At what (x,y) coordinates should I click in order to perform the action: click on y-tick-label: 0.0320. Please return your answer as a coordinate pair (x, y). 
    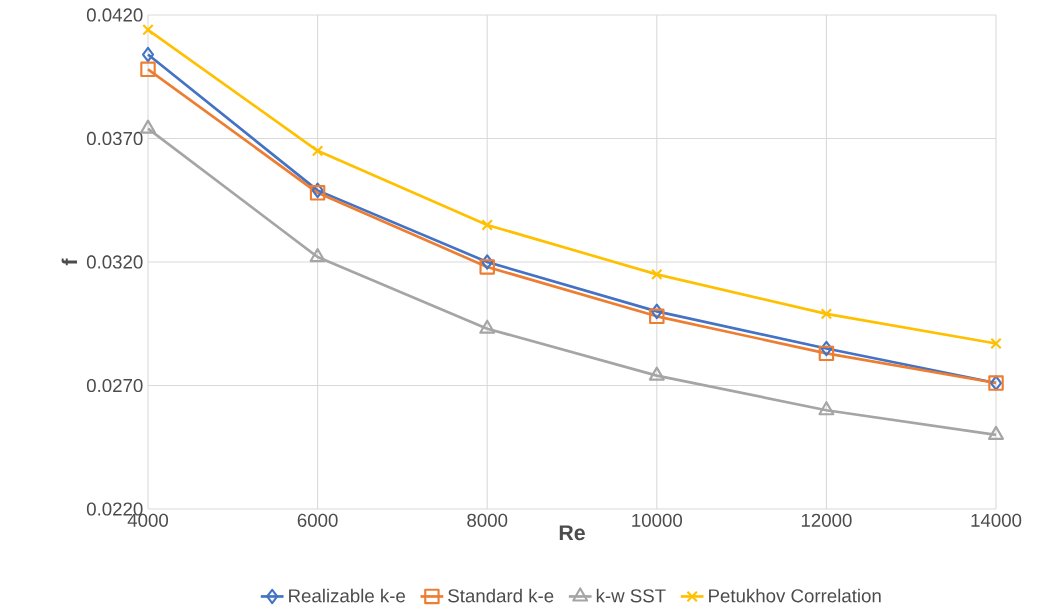
    Looking at the image, I should click on (114, 262).